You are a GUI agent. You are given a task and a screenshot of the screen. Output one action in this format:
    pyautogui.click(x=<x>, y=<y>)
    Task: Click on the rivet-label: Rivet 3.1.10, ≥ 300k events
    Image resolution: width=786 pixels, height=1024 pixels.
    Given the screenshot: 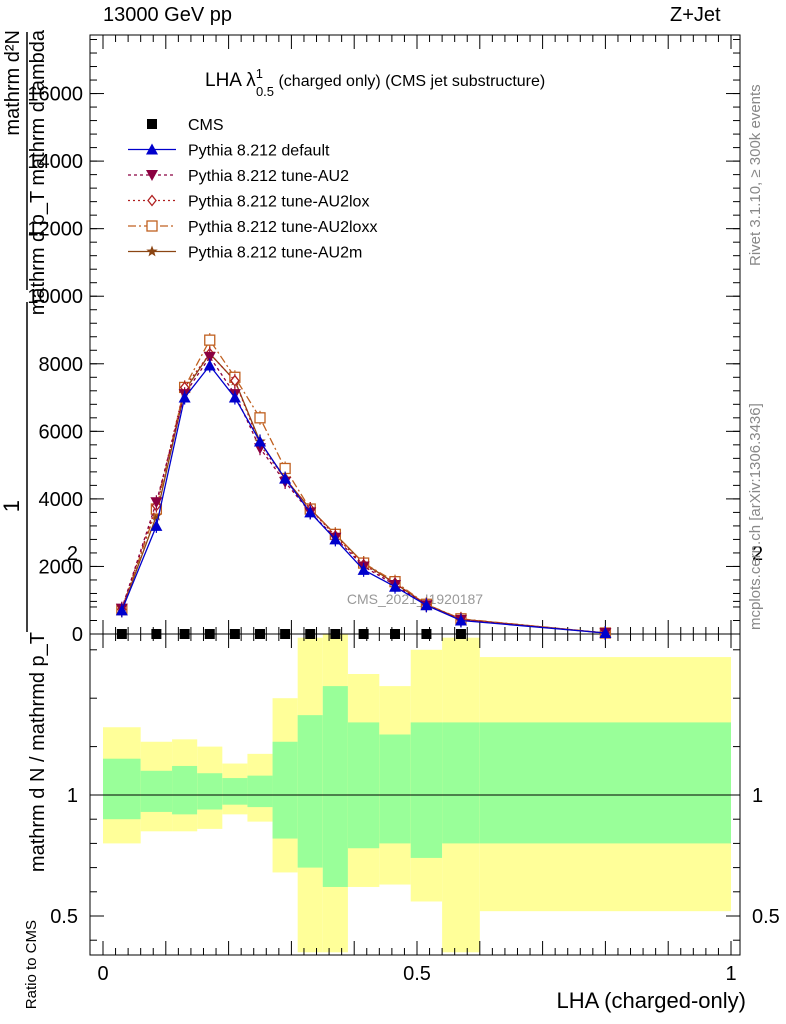 What is the action you would take?
    pyautogui.click(x=755, y=175)
    